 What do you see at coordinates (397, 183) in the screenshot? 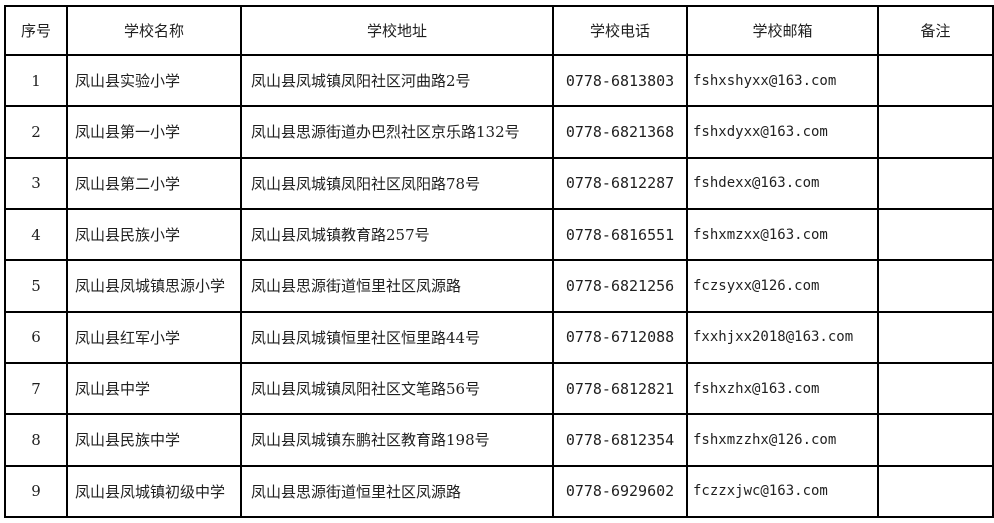
I see `cell-address: 凤山县凤城镇凤阳社区凤阳路78号` at bounding box center [397, 183].